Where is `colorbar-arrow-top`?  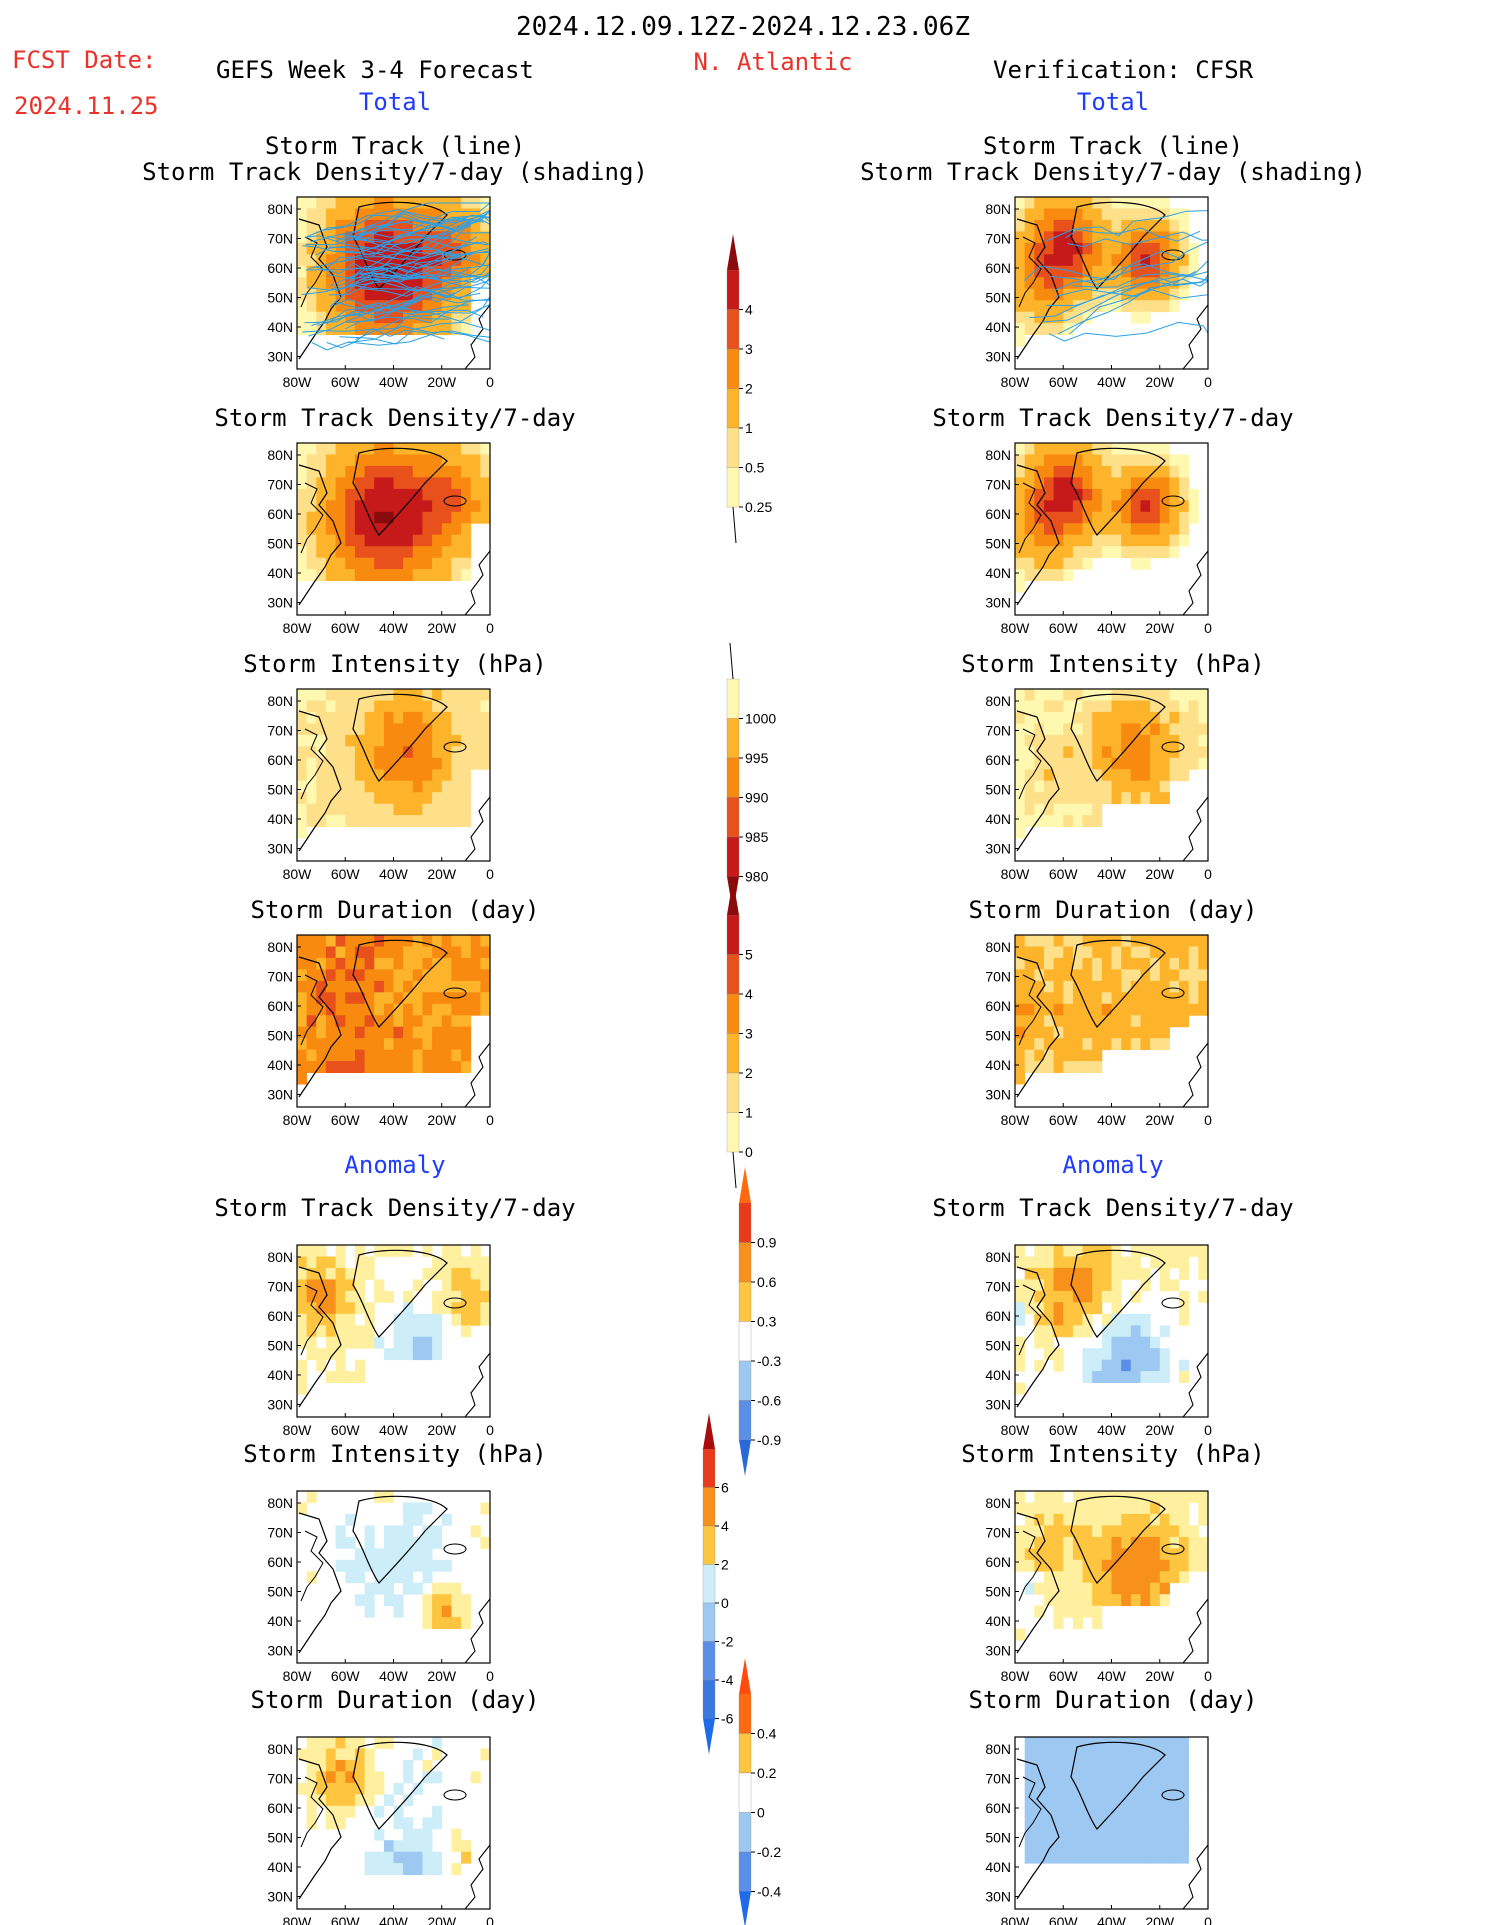 colorbar-arrow-top is located at coordinates (731, 661).